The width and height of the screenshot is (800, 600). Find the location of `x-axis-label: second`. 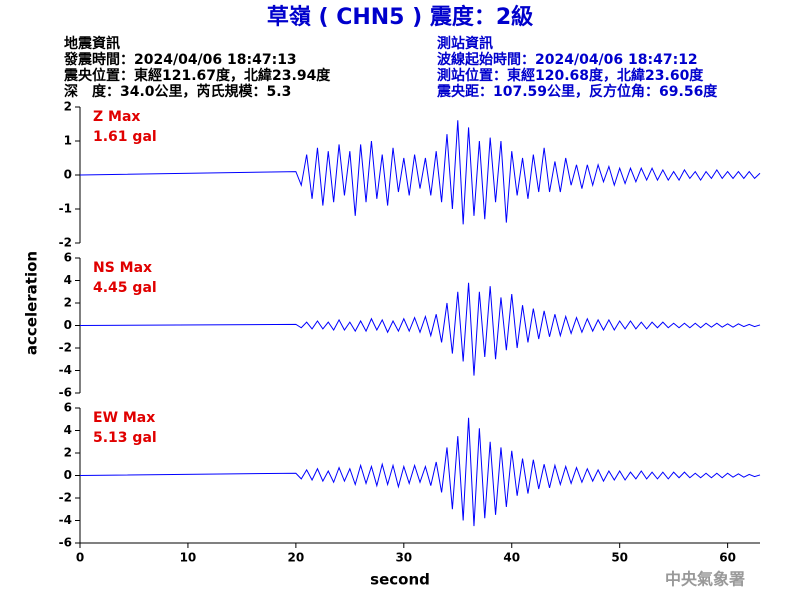

x-axis-label: second is located at coordinates (400, 580).